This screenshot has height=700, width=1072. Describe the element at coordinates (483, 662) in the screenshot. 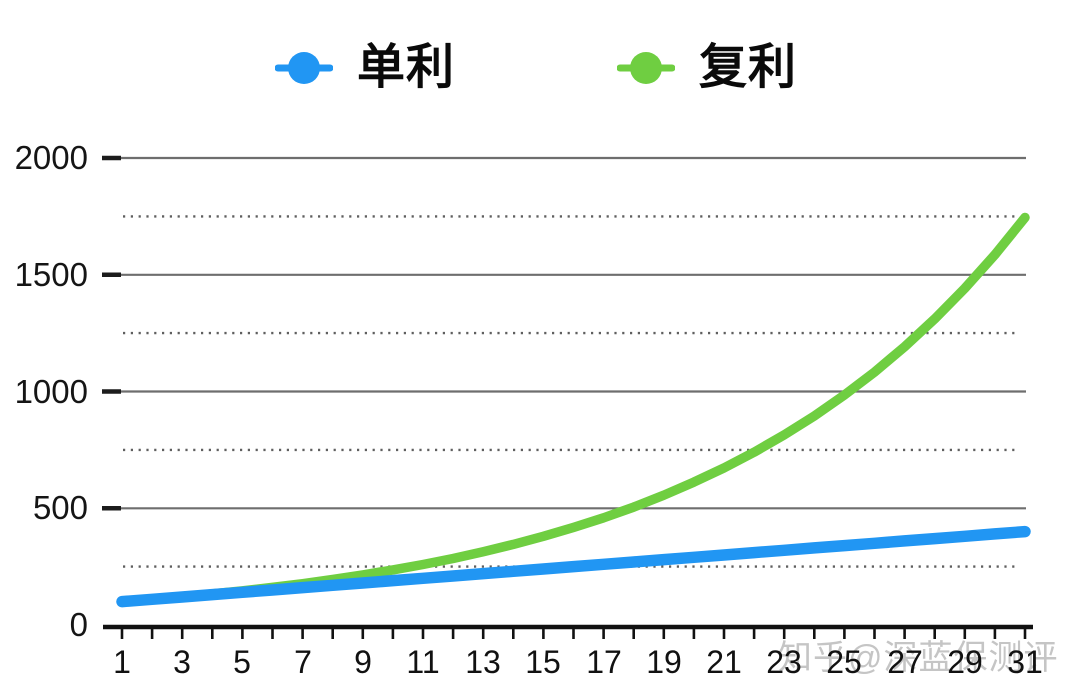

I see `x-tick-label: 13` at that location.